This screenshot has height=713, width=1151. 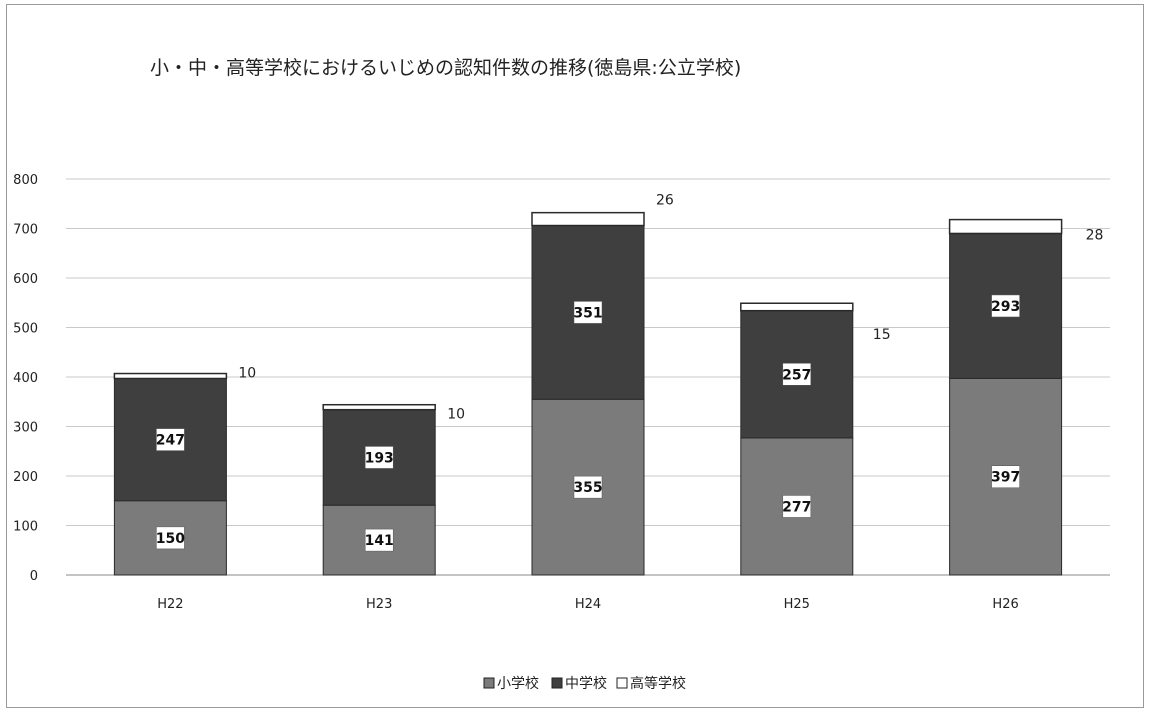 What do you see at coordinates (882, 335) in the screenshot?
I see `data-label: 15` at bounding box center [882, 335].